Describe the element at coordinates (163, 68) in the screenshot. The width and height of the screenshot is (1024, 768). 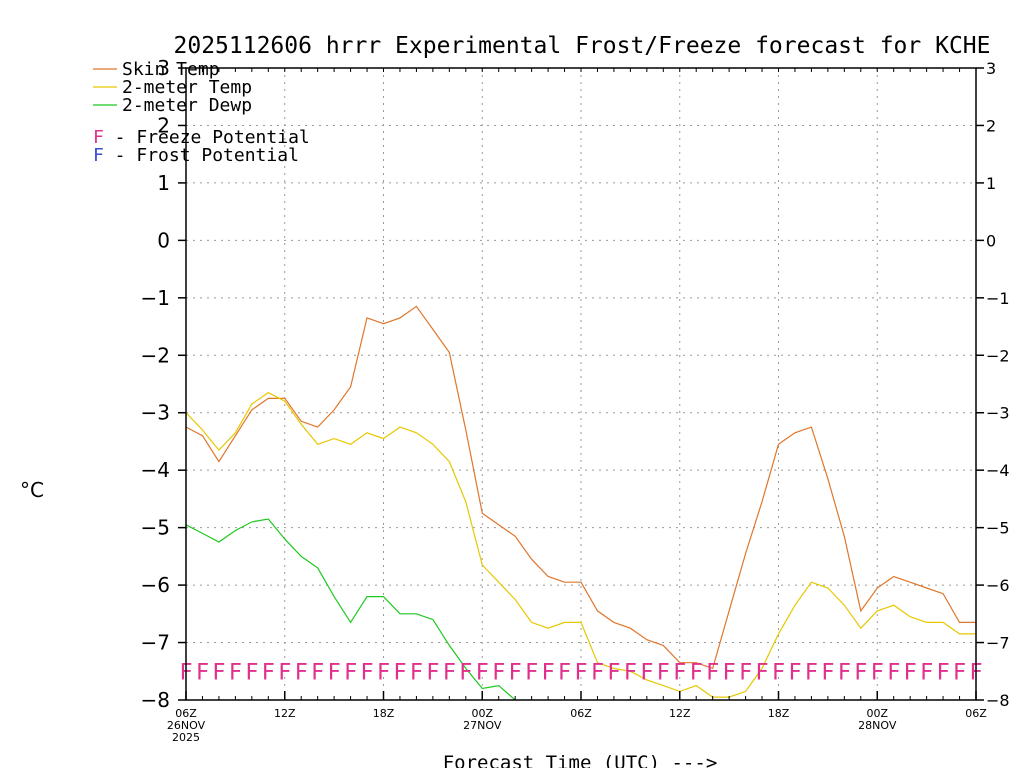
I see `y-tick-label-left: 3` at that location.